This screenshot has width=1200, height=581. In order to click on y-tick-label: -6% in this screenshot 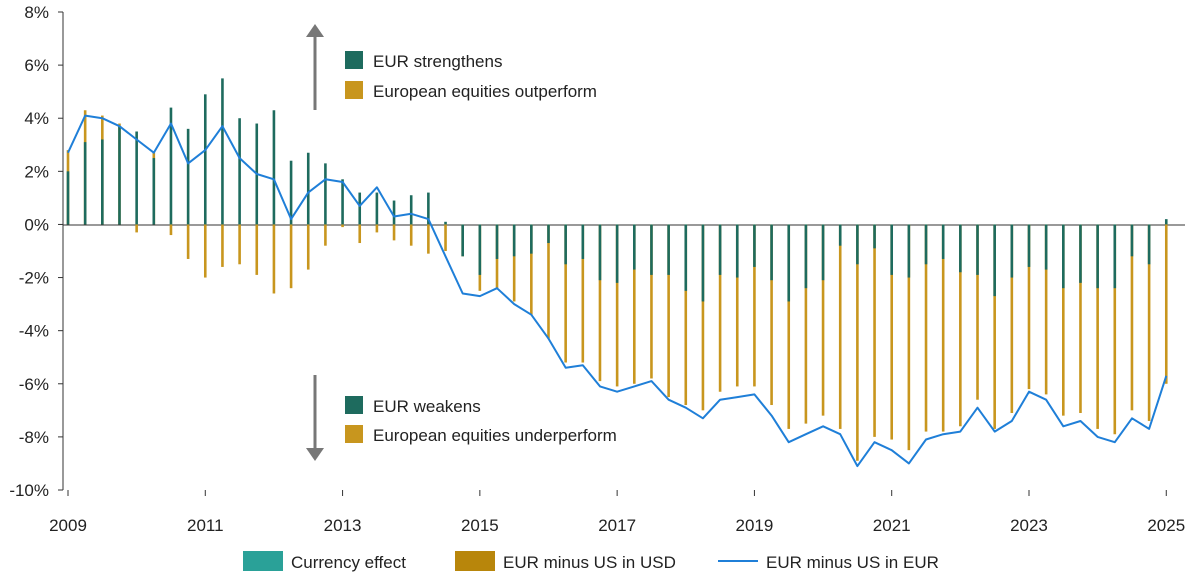, I will do `click(34, 384)`.